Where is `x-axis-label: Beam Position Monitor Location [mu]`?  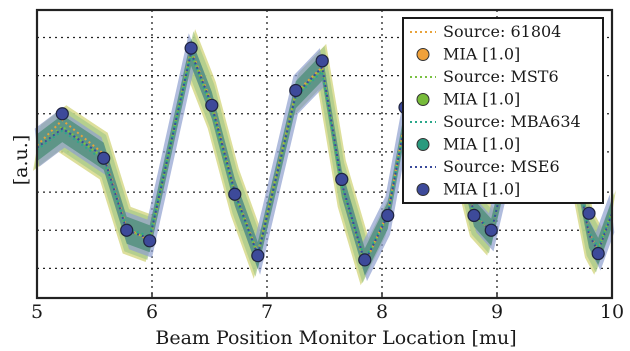 x-axis-label: Beam Position Monitor Location [mu] is located at coordinates (335, 338).